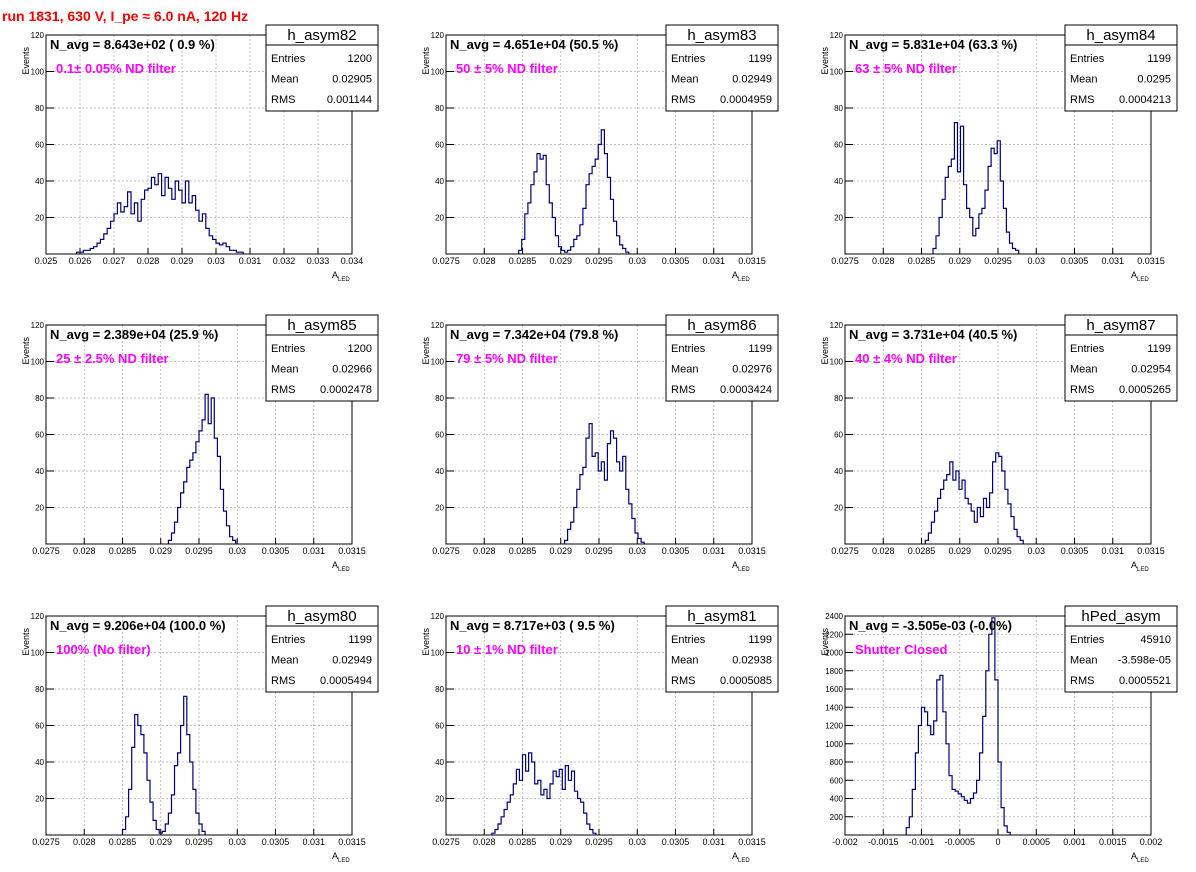 The height and width of the screenshot is (872, 1196). What do you see at coordinates (352, 661) in the screenshot?
I see `stats-value: 0.02949` at bounding box center [352, 661].